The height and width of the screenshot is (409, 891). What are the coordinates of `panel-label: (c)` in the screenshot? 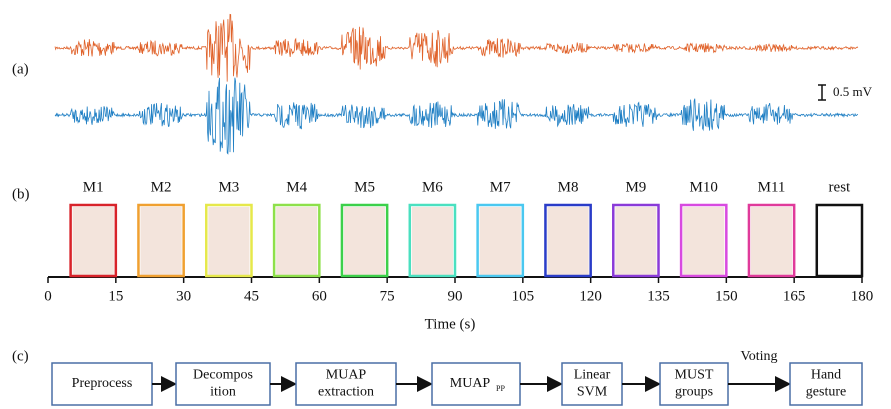 It's located at (20, 356).